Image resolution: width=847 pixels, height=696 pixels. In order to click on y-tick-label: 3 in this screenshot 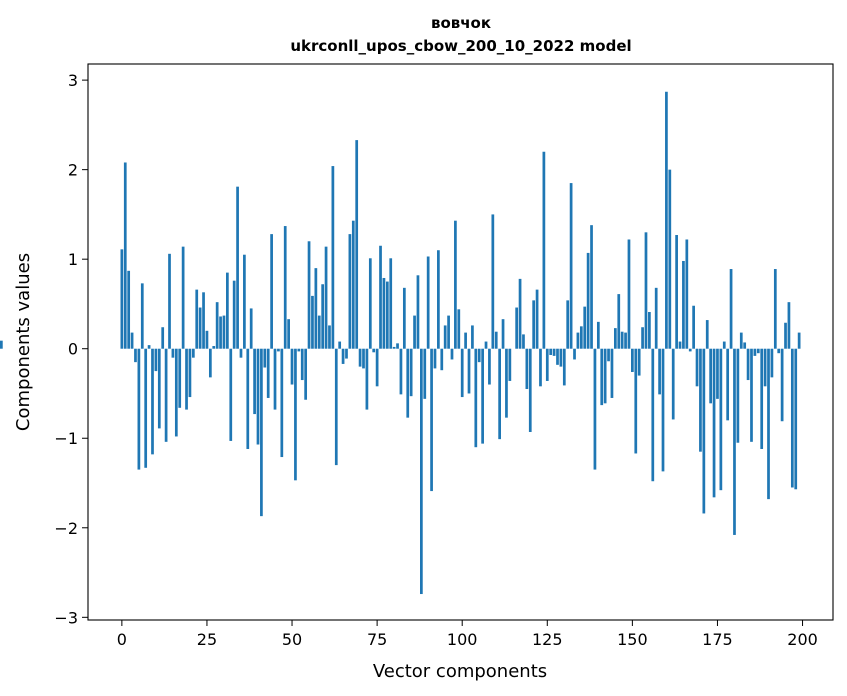, I will do `click(73, 80)`.